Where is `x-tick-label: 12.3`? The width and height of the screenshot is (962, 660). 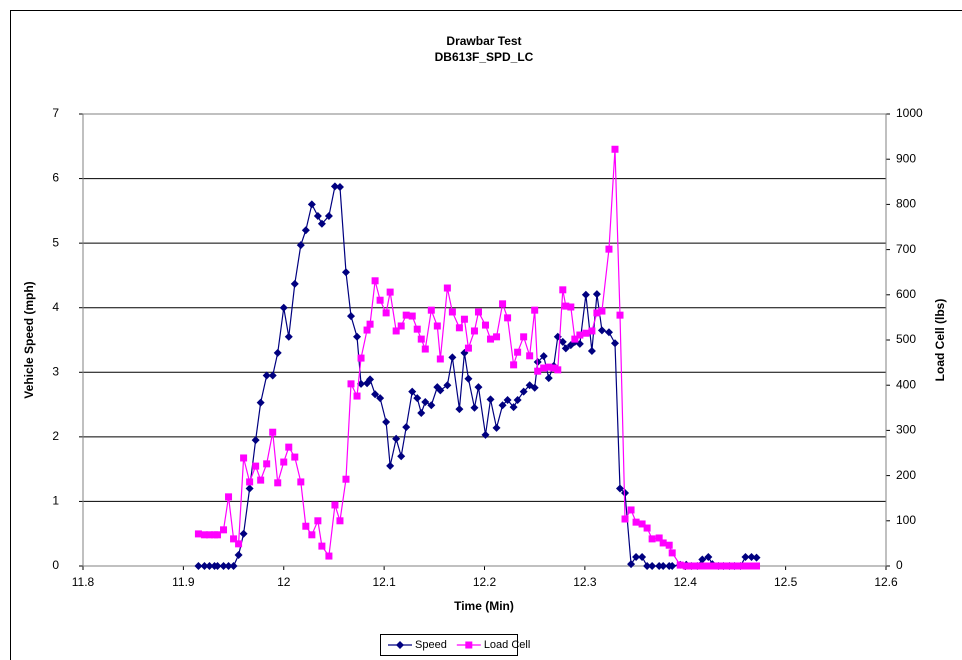
x-tick-label: 12.3 is located at coordinates (585, 582).